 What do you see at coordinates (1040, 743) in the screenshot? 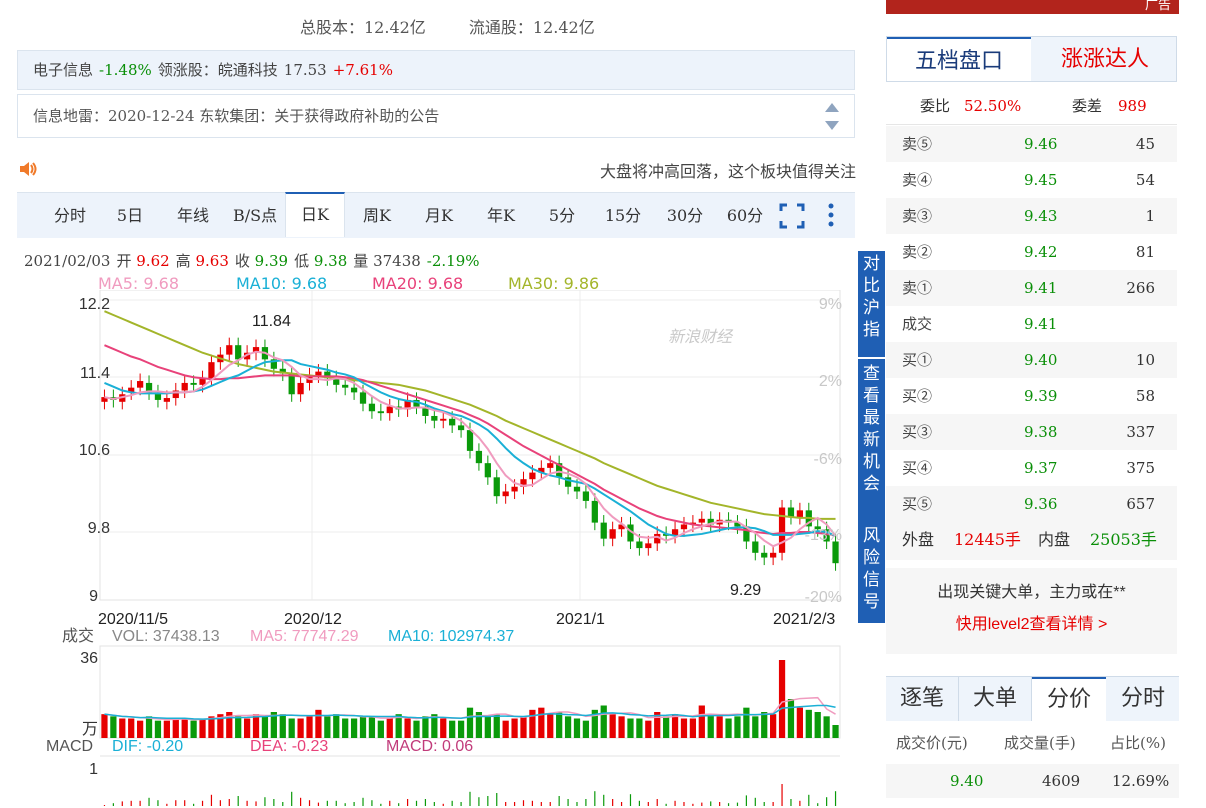
I see `col-volume: 成交量(手)` at bounding box center [1040, 743].